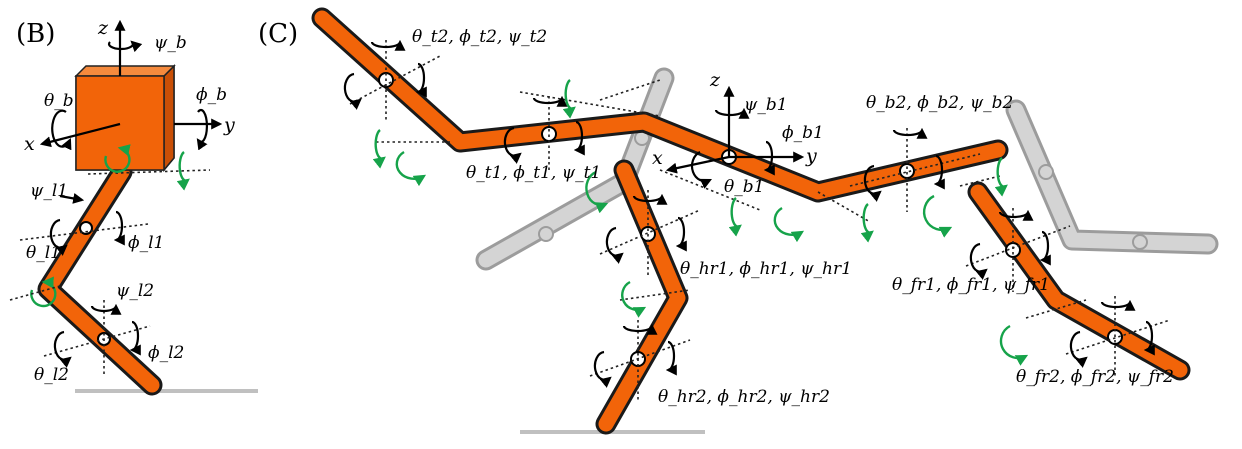  Describe the element at coordinates (971, 285) in the screenshot. I see `fore1-label: θ_fr1, ϕ_fr1, ψ_fr1` at that location.